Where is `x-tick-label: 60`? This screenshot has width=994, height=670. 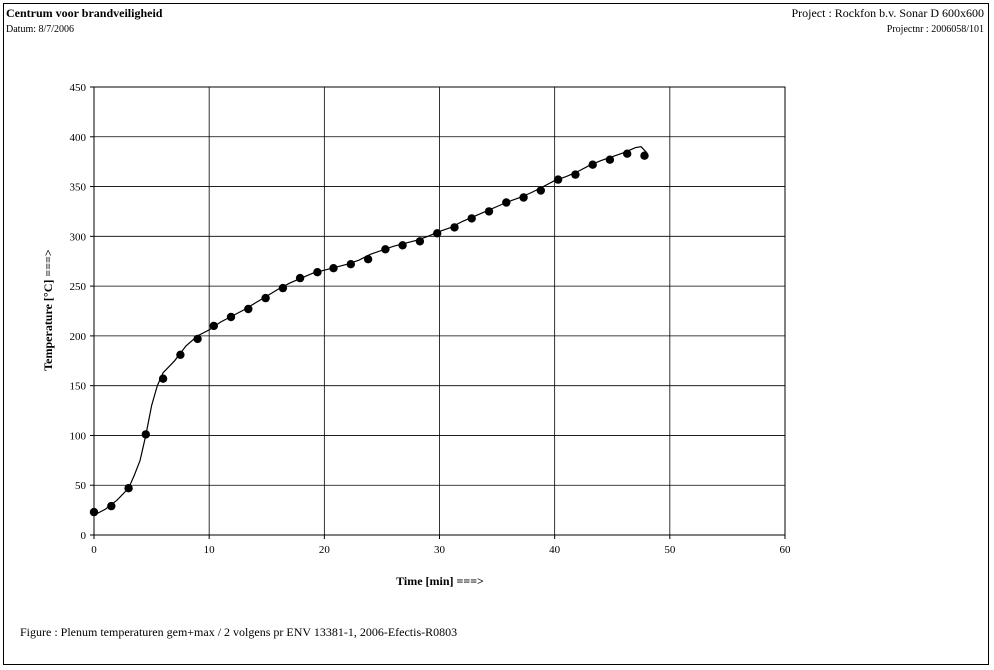 x-tick-label: 60 is located at coordinates (786, 550).